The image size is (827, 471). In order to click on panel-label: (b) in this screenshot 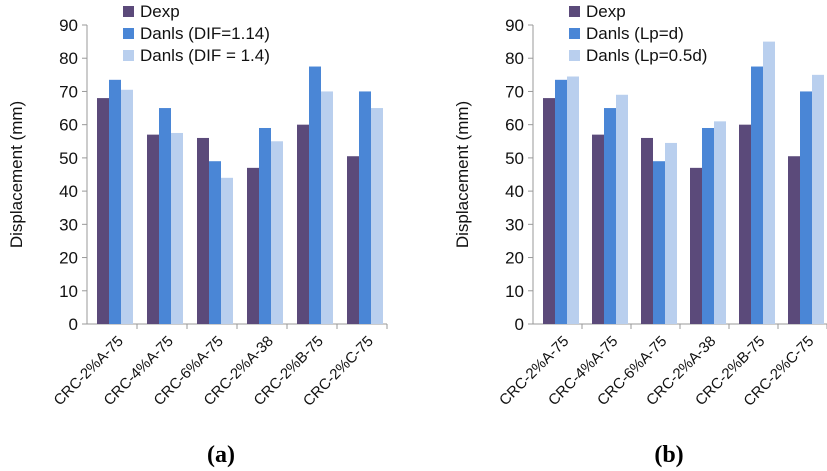, I will do `click(668, 455)`.